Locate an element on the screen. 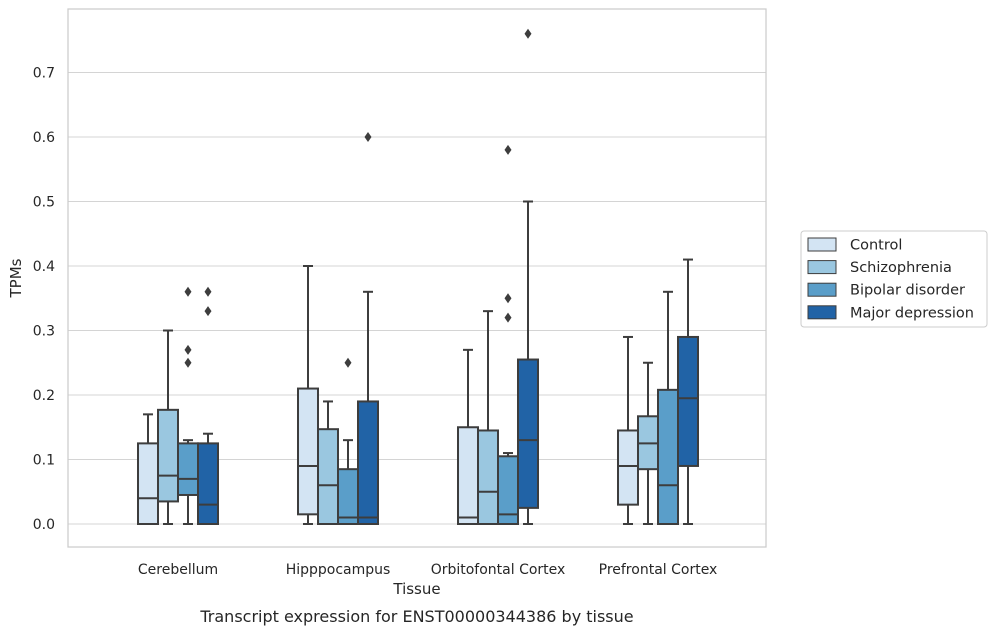 The height and width of the screenshot is (634, 997). x-tick-label: Cerebellum is located at coordinates (178, 570).